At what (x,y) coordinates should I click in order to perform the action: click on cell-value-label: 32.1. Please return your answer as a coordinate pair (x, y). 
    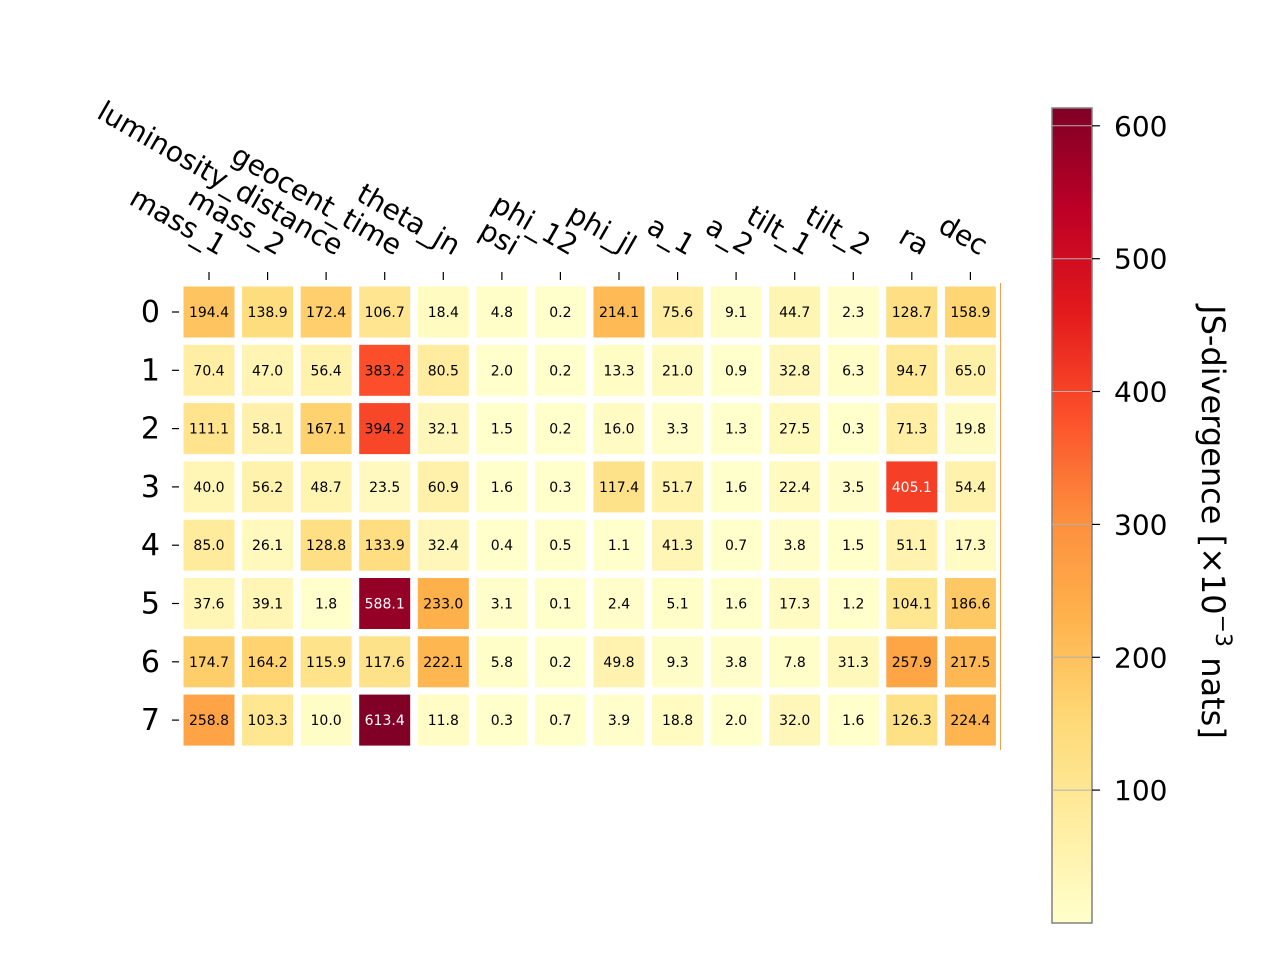
    Looking at the image, I should click on (443, 430).